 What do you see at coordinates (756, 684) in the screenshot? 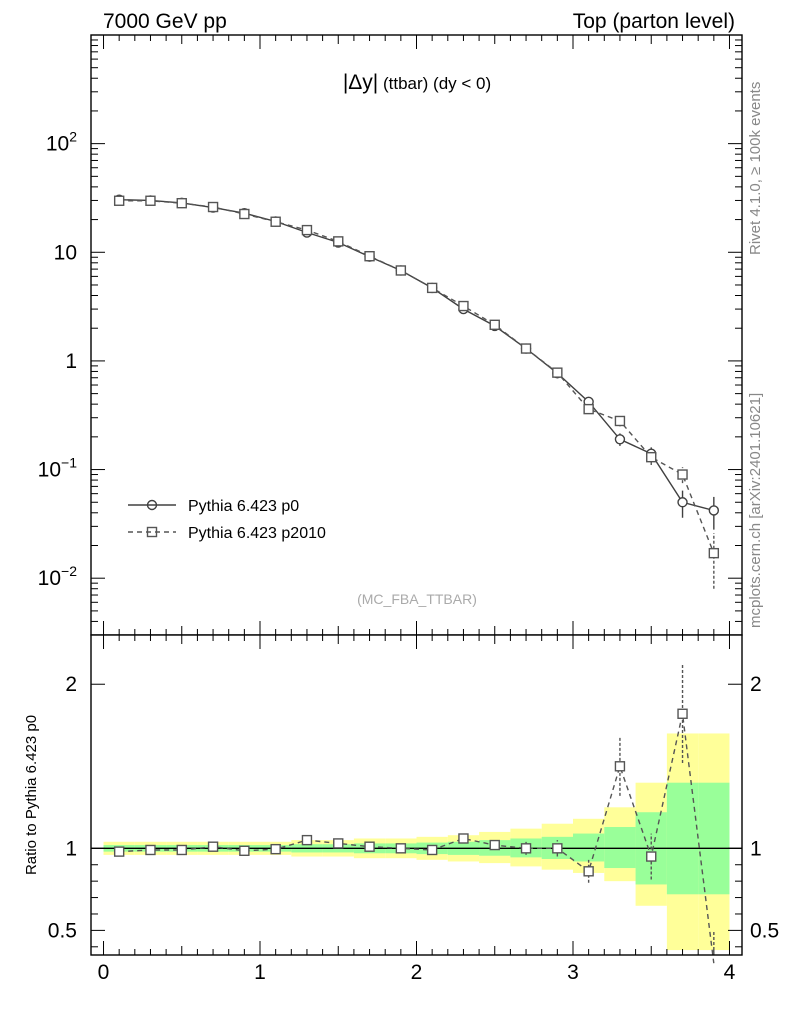
I see `ratio-y-tick-label-right: 2` at bounding box center [756, 684].